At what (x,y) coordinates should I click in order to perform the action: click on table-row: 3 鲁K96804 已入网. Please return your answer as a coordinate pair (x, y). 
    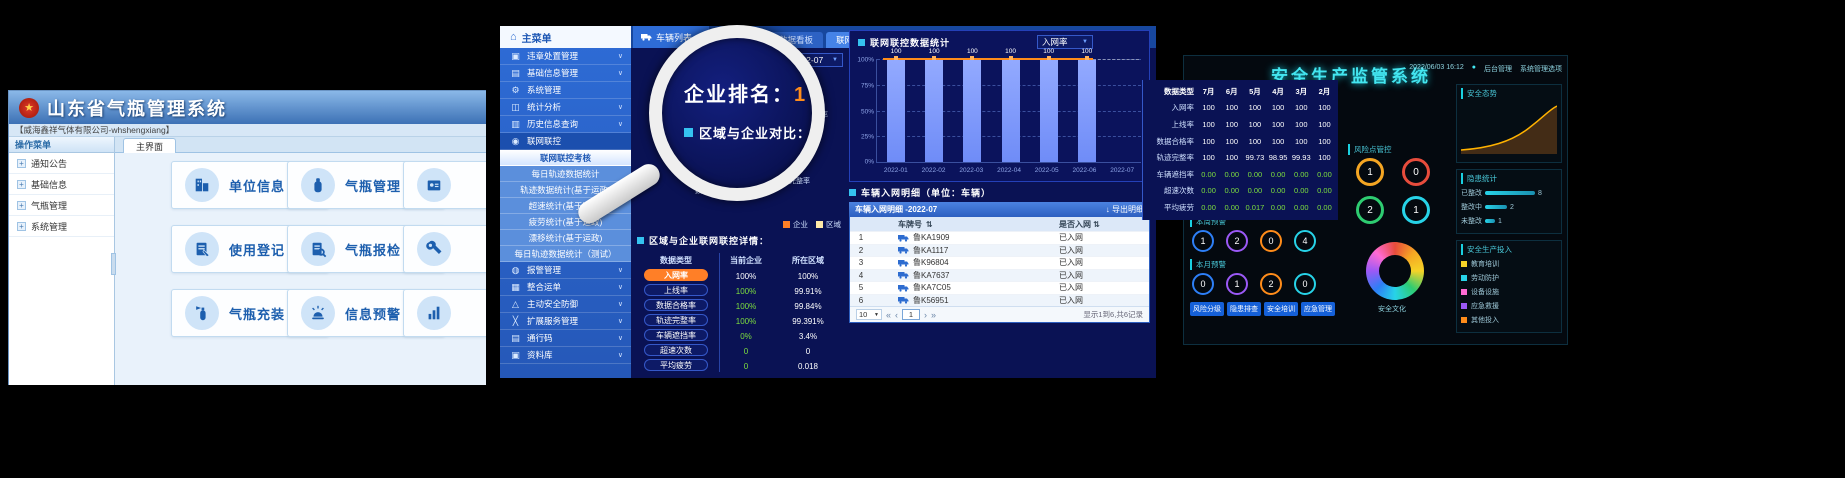
    Looking at the image, I should click on (999, 262).